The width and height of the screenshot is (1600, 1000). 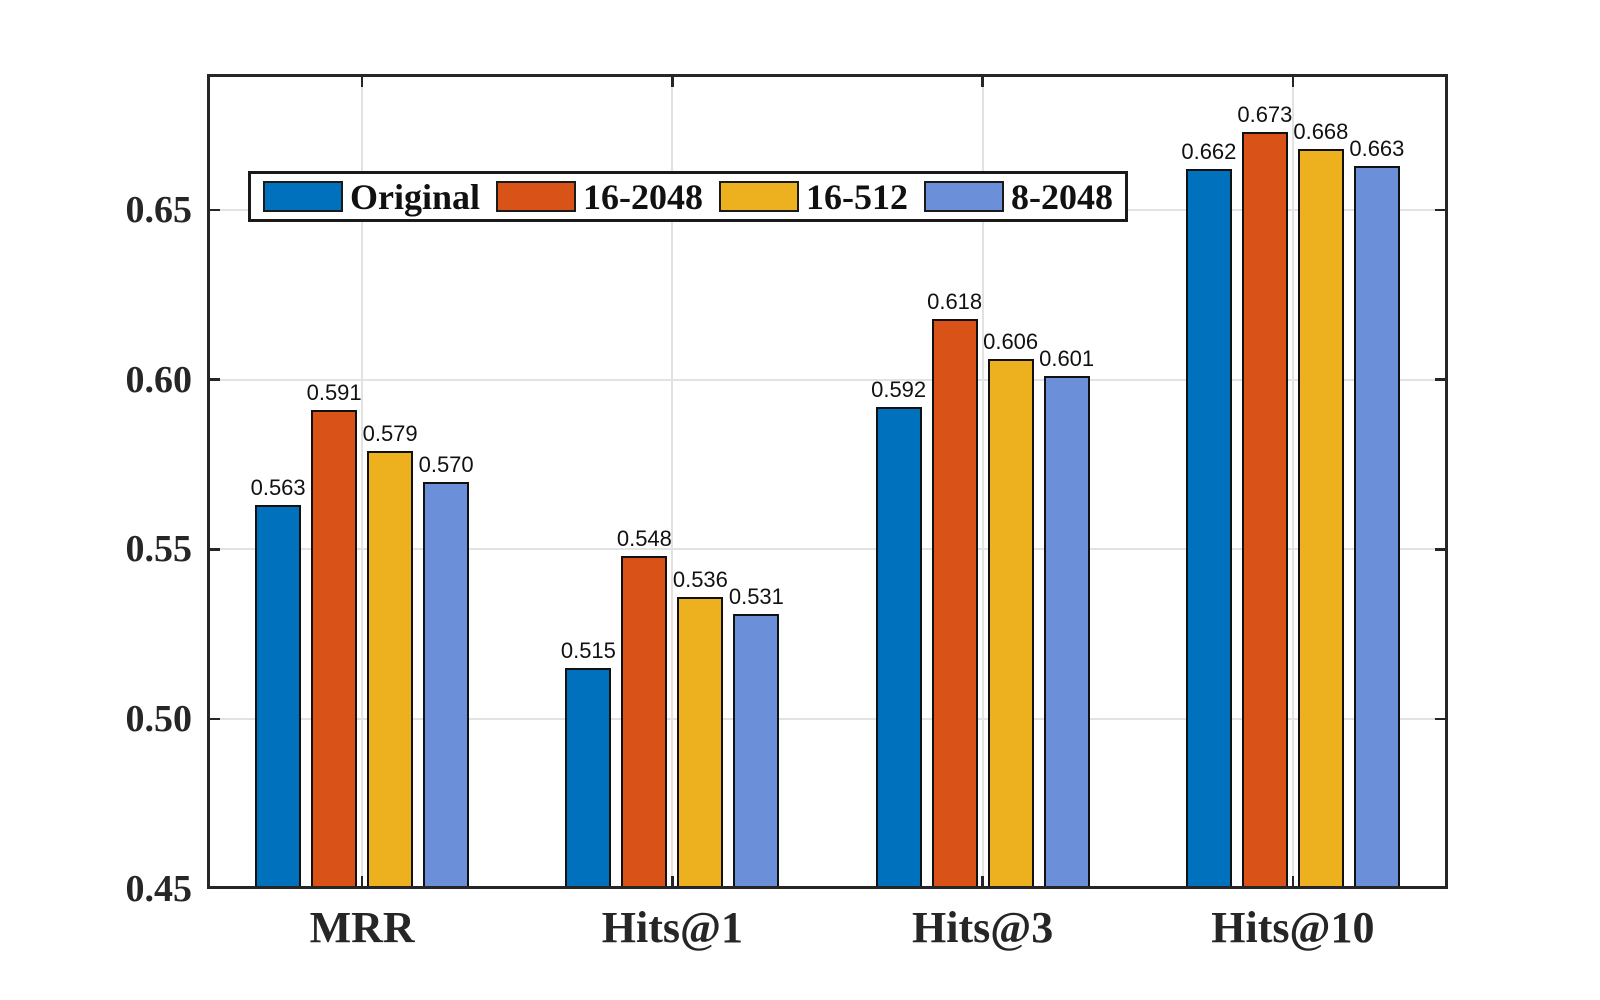 What do you see at coordinates (588, 778) in the screenshot?
I see `bar-Original-Hits@1` at bounding box center [588, 778].